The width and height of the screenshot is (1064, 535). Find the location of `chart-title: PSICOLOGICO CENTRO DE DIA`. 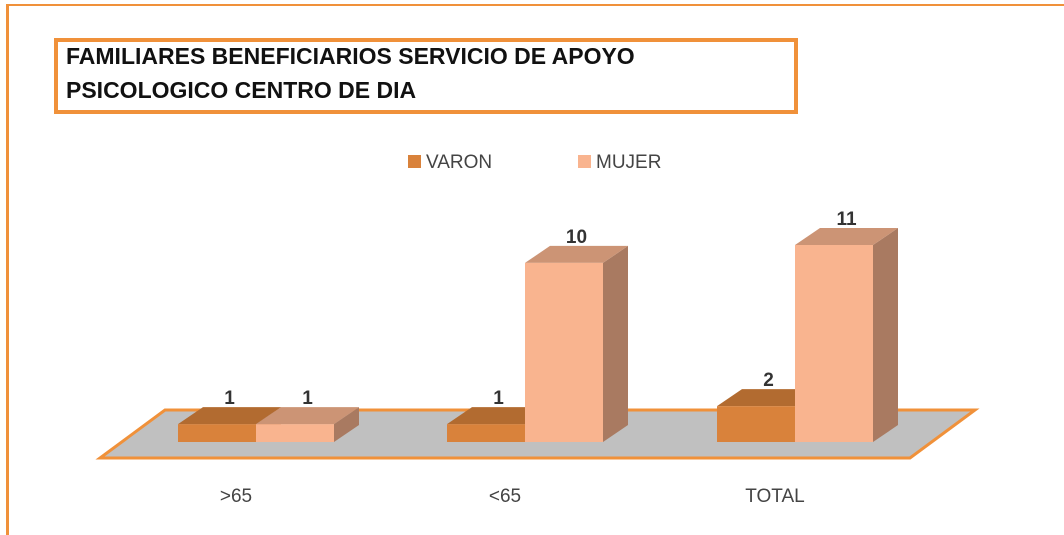

chart-title: PSICOLOGICO CENTRO DE DIA is located at coordinates (241, 90).